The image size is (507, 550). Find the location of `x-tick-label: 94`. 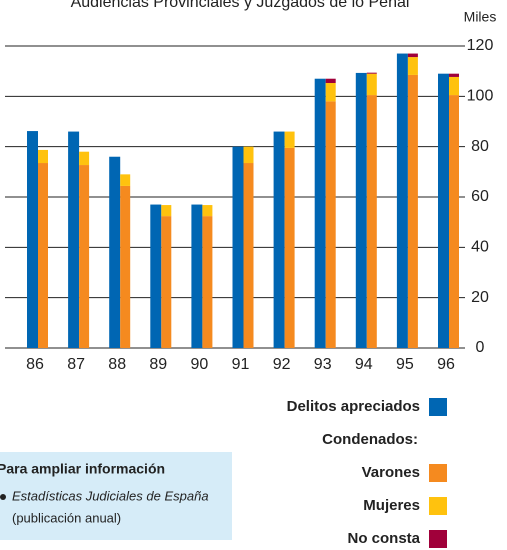

x-tick-label: 94 is located at coordinates (364, 364).